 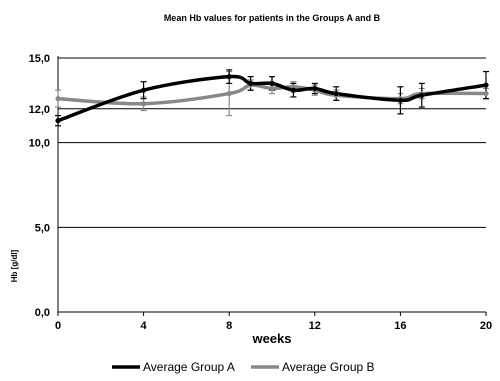 I want to click on x-tick-label: 4, so click(x=144, y=326).